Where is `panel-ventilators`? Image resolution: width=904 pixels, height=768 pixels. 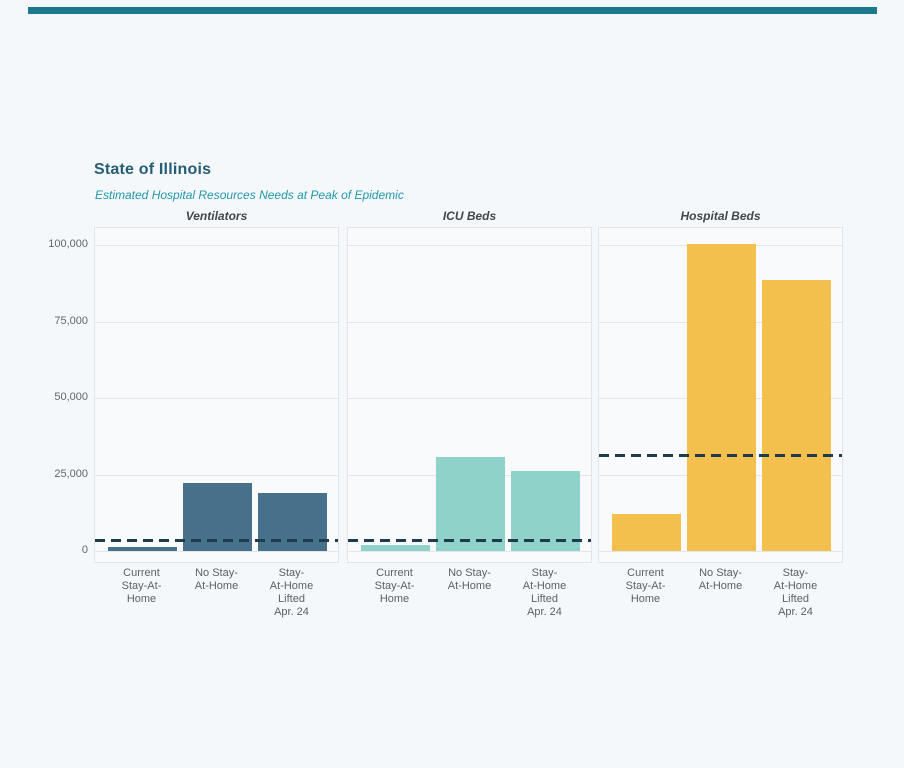 panel-ventilators is located at coordinates (216, 395).